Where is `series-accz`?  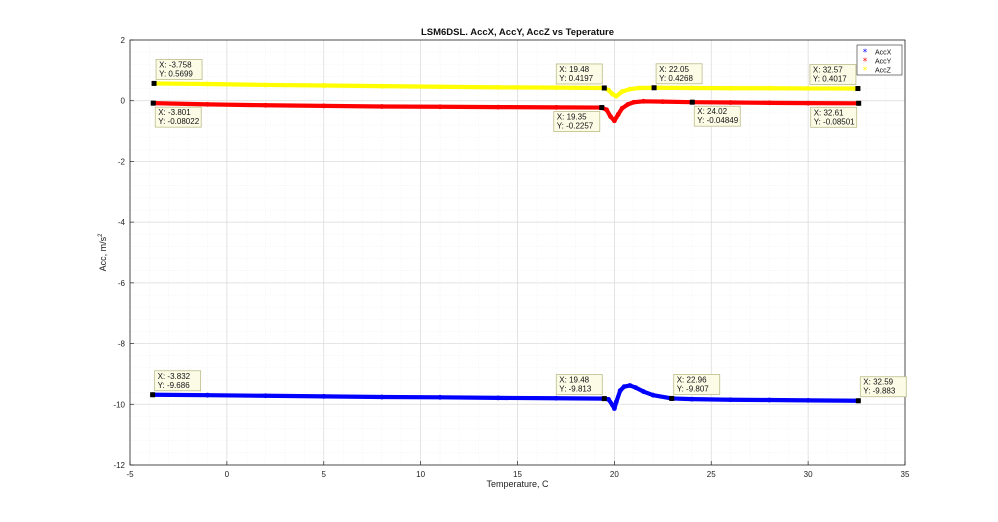 series-accz is located at coordinates (506, 90).